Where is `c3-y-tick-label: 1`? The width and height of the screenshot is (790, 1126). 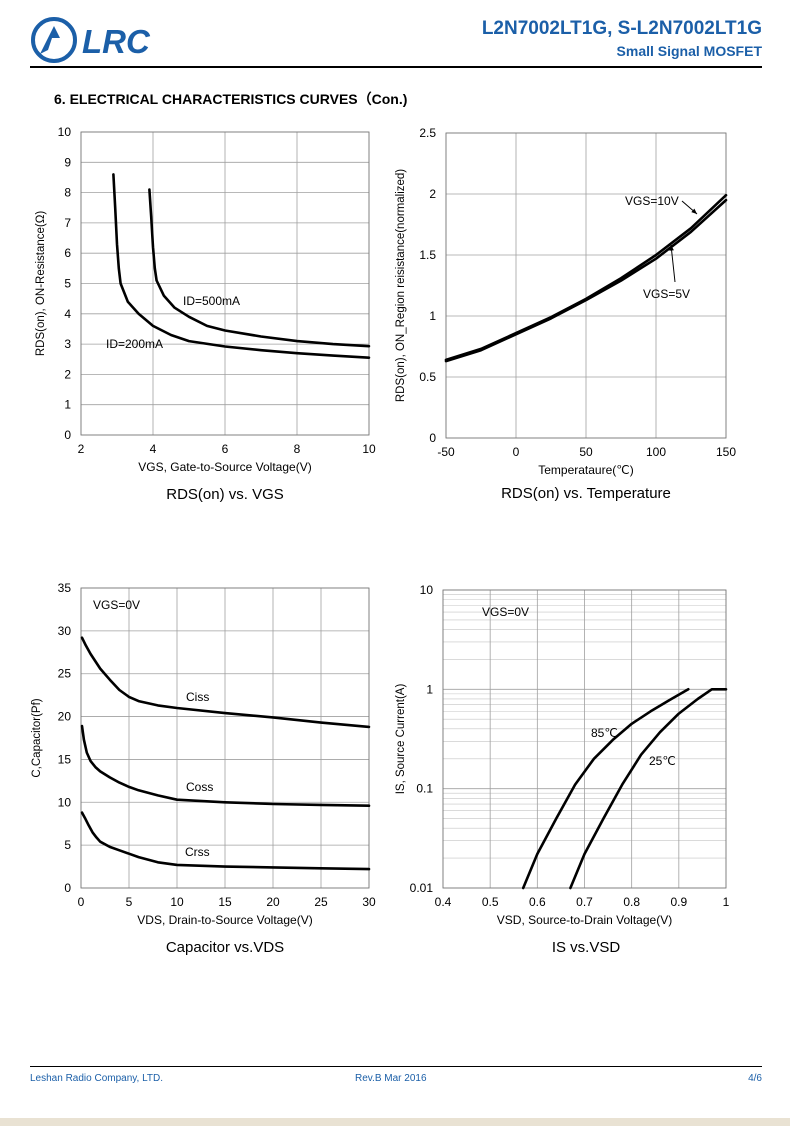
c3-y-tick-label: 1 is located at coordinates (429, 689).